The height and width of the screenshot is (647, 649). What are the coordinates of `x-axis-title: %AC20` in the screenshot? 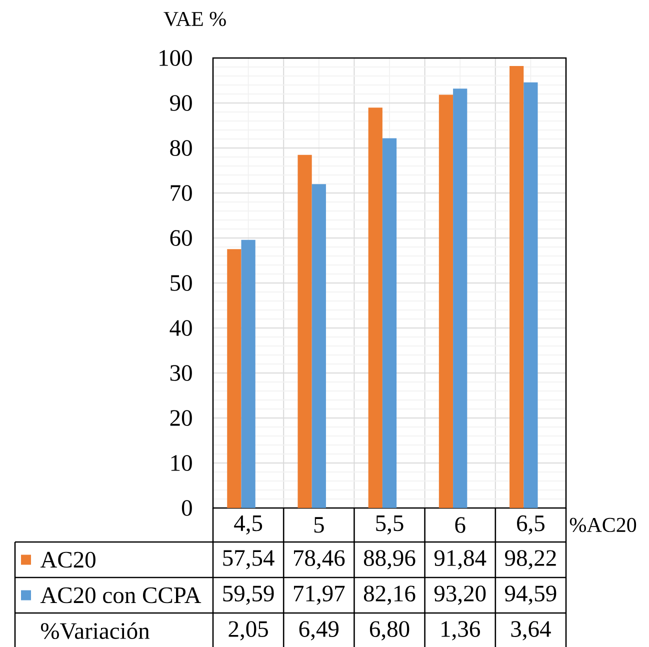 It's located at (603, 525).